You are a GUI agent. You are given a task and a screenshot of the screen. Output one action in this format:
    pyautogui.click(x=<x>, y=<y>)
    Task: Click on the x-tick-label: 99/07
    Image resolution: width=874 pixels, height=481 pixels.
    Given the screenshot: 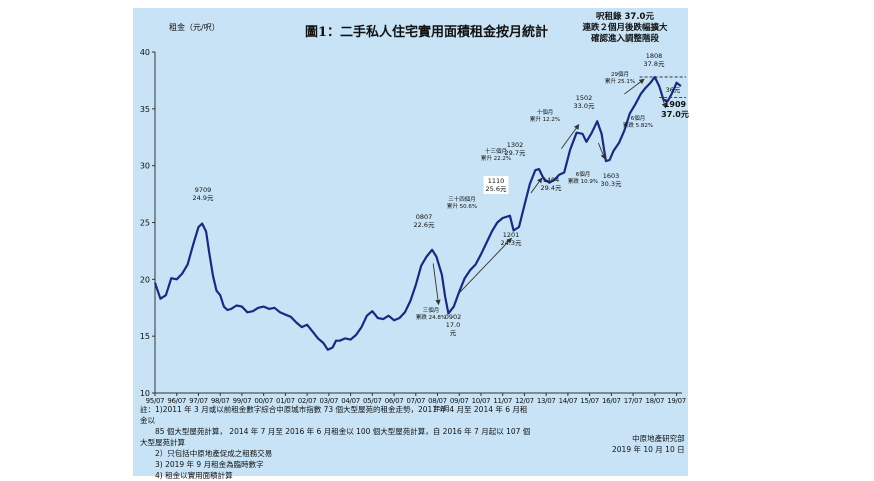 What is the action you would take?
    pyautogui.click(x=242, y=401)
    